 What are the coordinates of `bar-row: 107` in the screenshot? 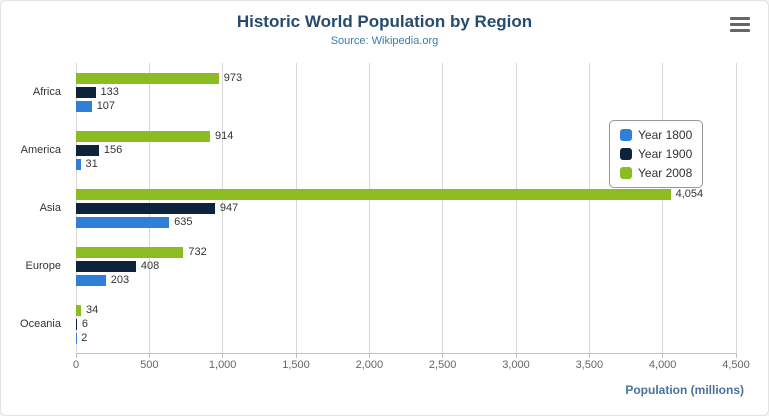 It's located at (406, 106).